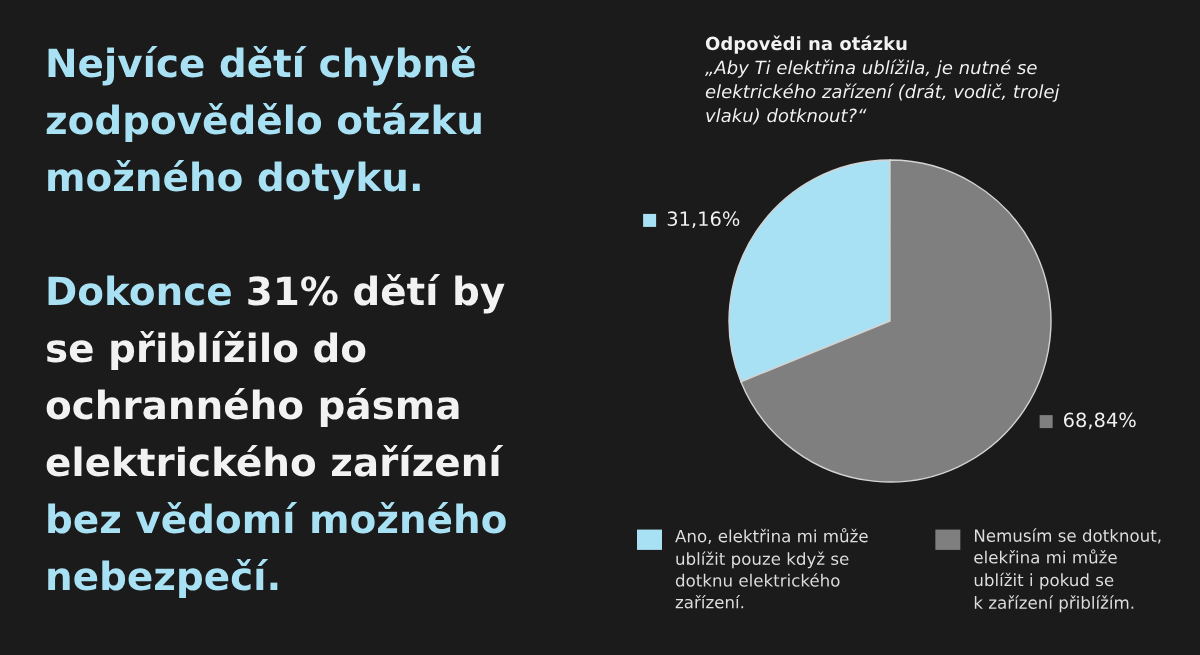  I want to click on legend-label: Nemusím se dotknout, elekřina mi může ublížit i pokud se k zařízení přiblížím., so click(1067, 570).